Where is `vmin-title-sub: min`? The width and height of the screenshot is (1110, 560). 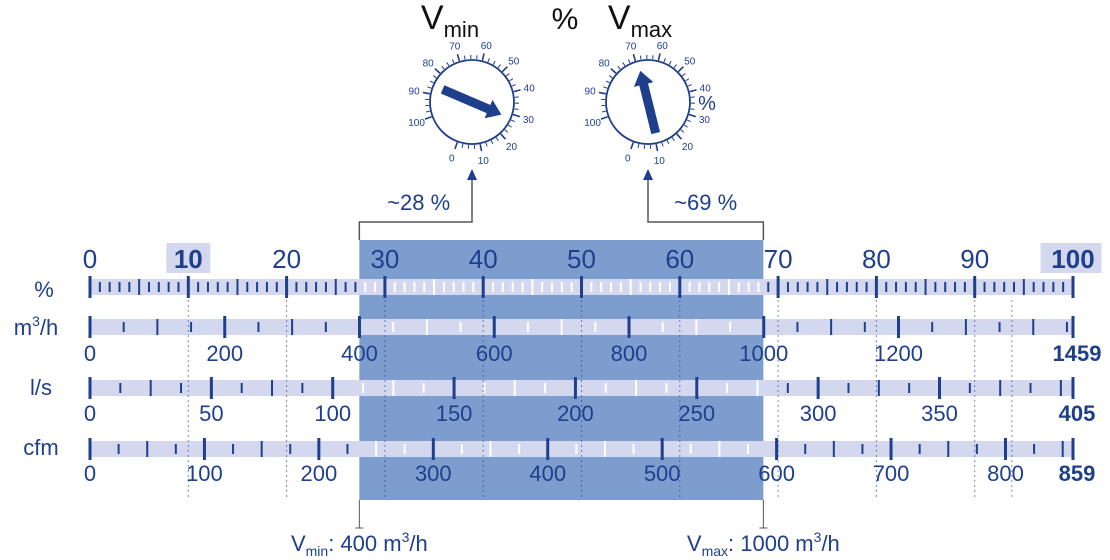 vmin-title-sub: min is located at coordinates (461, 29).